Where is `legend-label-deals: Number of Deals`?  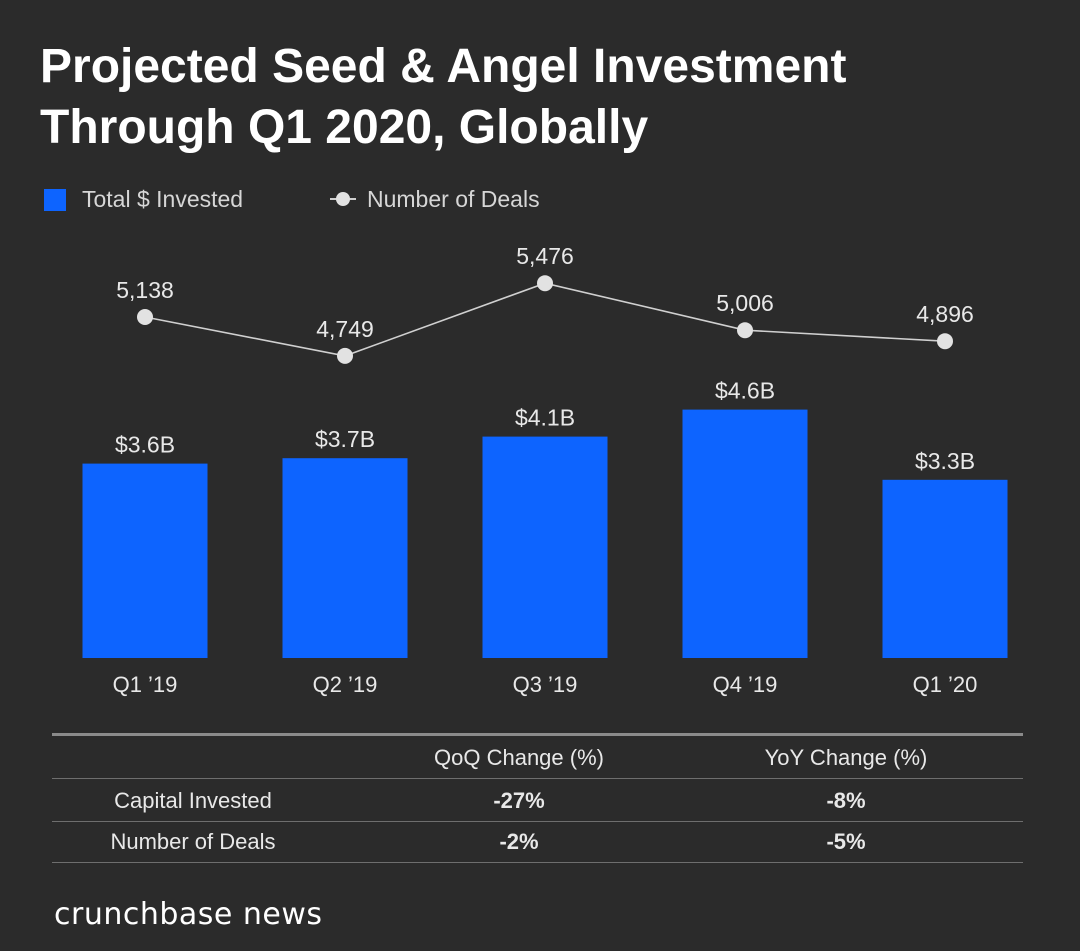
legend-label-deals: Number of Deals is located at coordinates (453, 199).